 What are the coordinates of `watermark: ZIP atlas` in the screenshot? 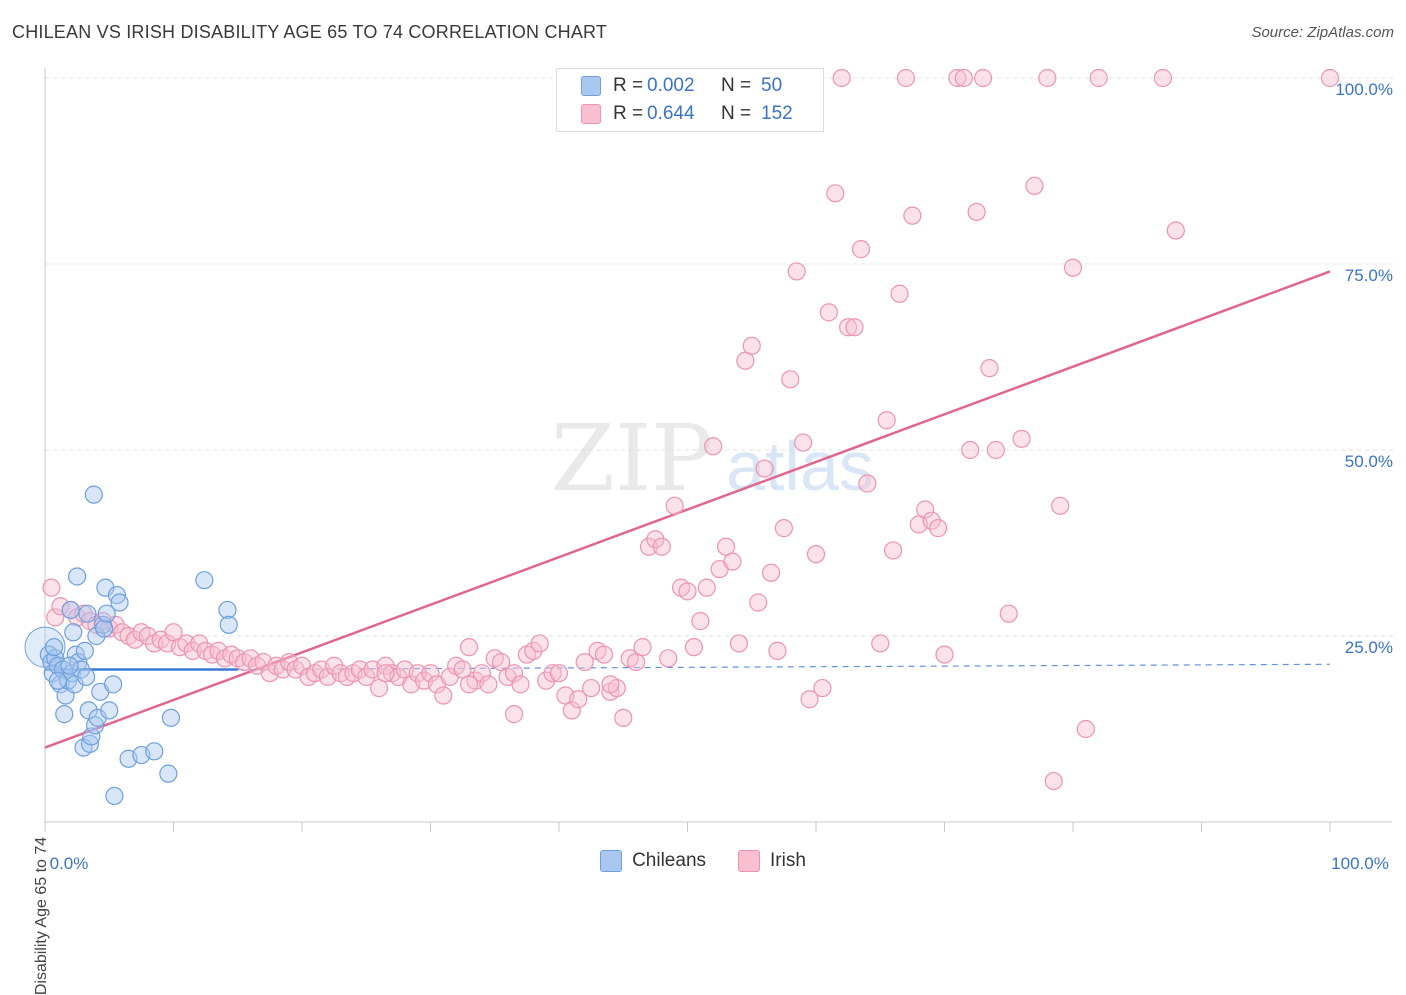 It's located at (712, 458).